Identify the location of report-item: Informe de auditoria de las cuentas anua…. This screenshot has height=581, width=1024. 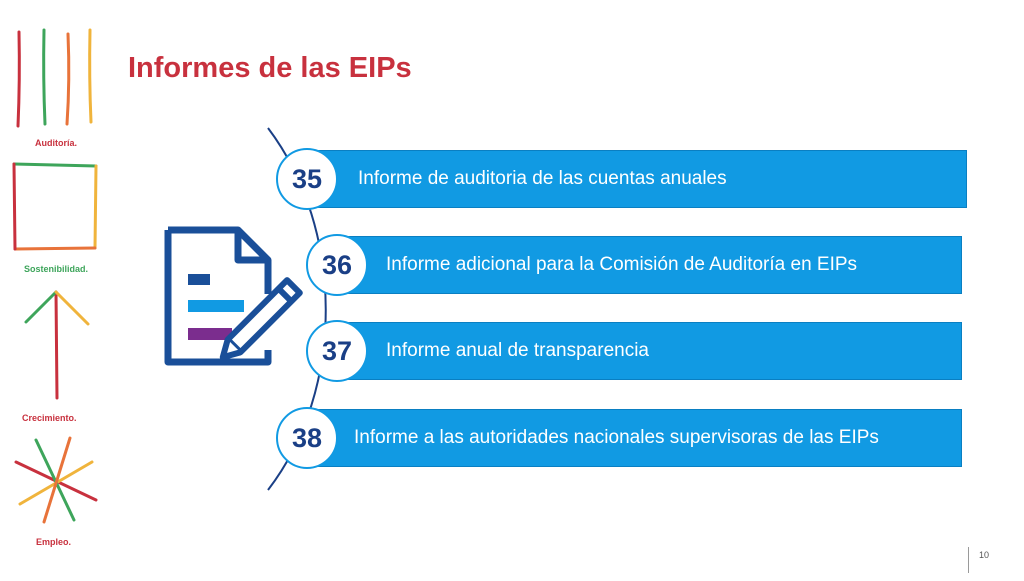
(618, 179).